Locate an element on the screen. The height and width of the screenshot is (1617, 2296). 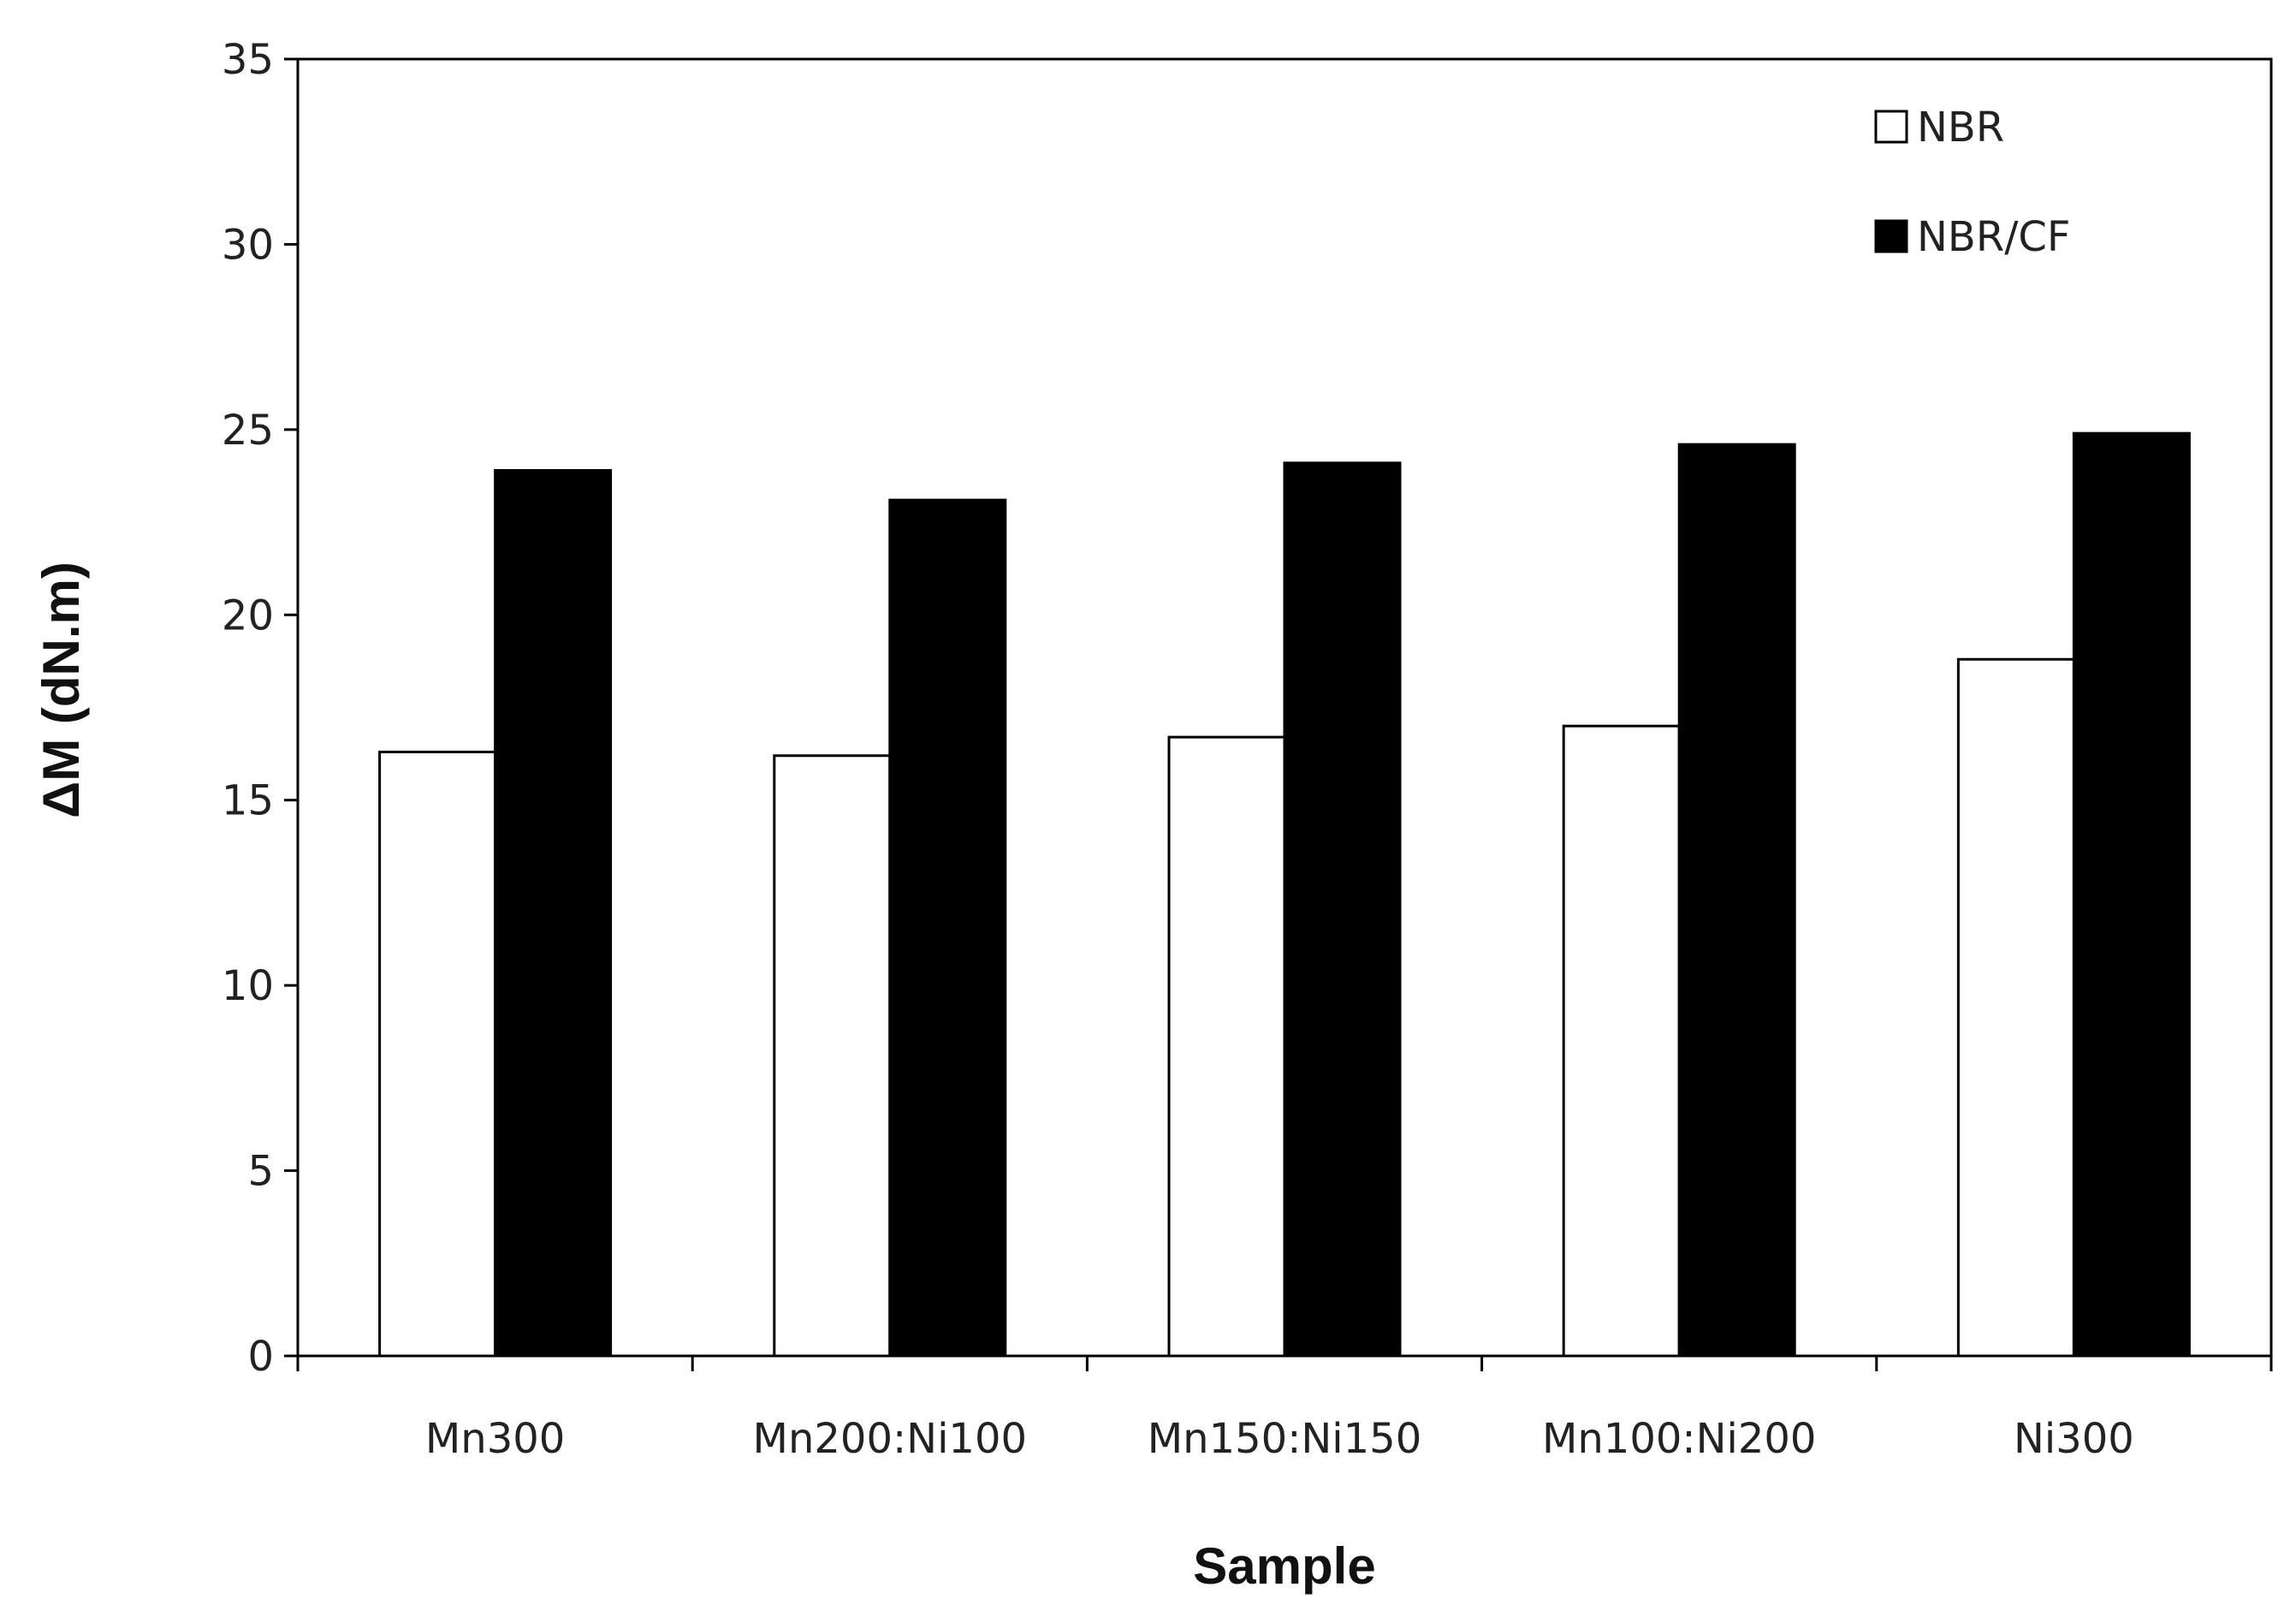
bar-nbr-mn100-ni200 is located at coordinates (1621, 1041).